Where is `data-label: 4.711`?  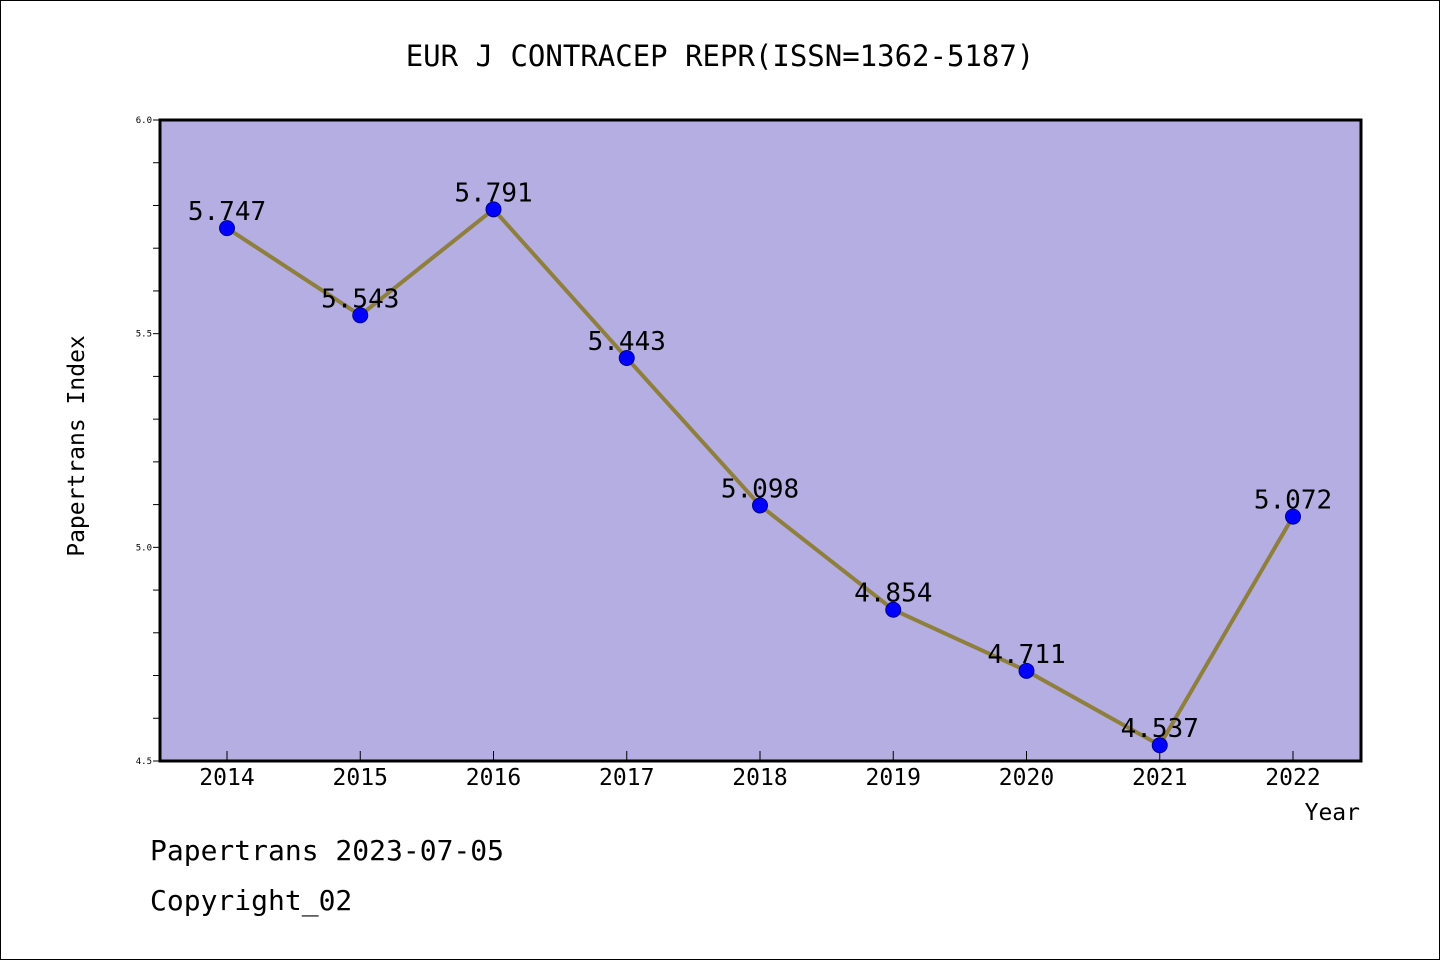
data-label: 4.711 is located at coordinates (1026, 655).